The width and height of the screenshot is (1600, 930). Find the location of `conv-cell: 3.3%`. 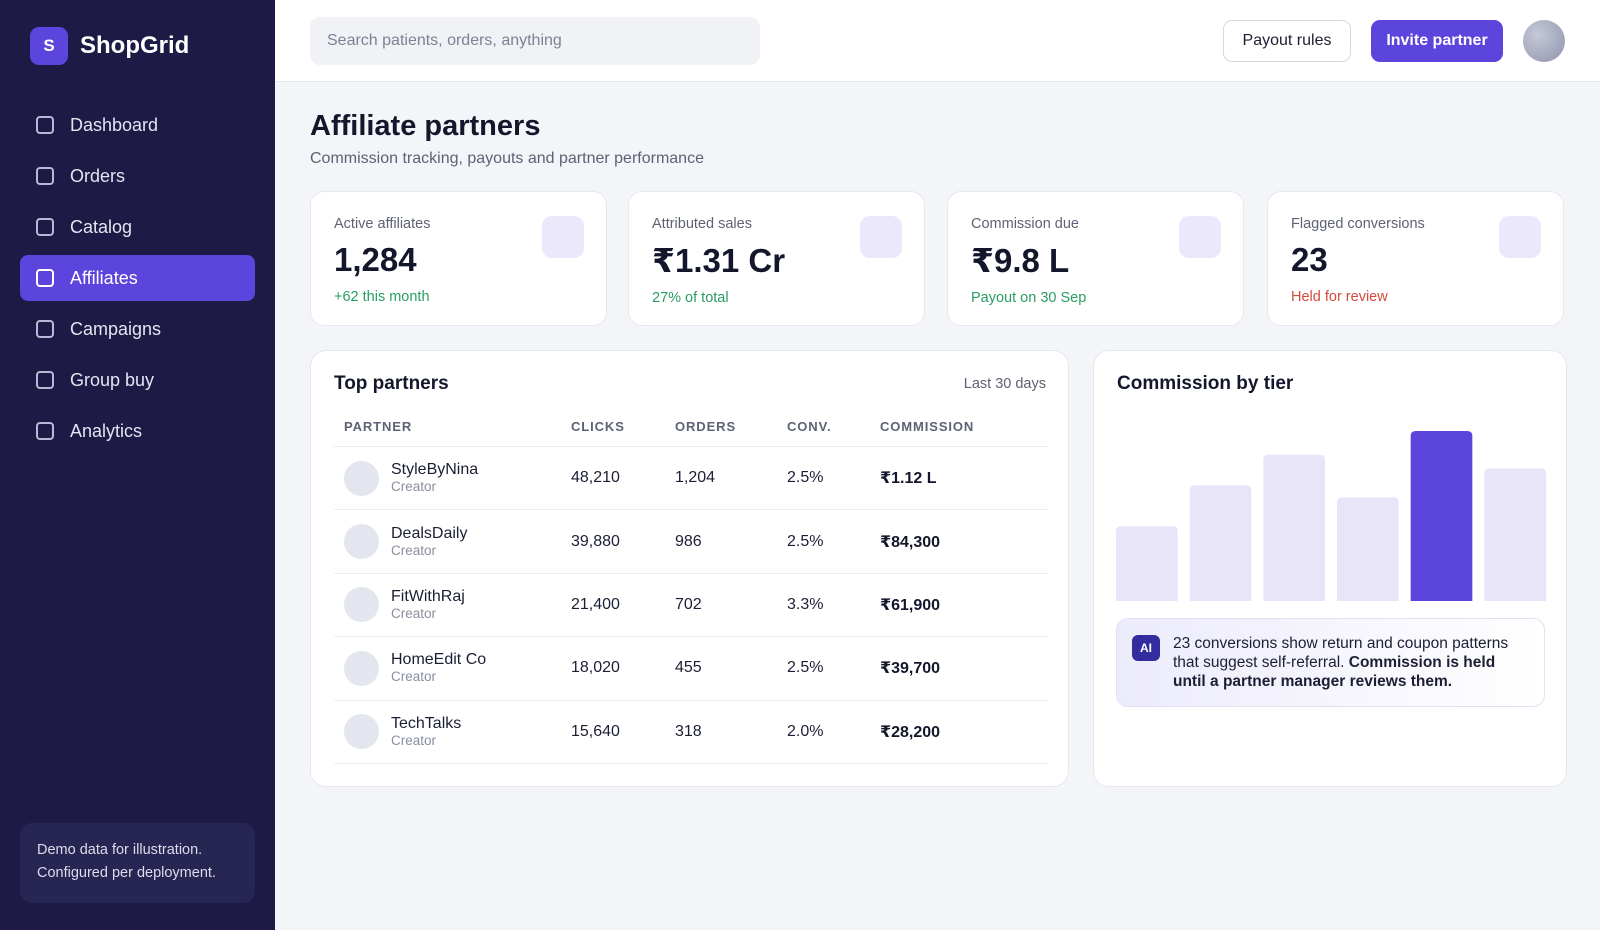

conv-cell: 3.3% is located at coordinates (805, 604).